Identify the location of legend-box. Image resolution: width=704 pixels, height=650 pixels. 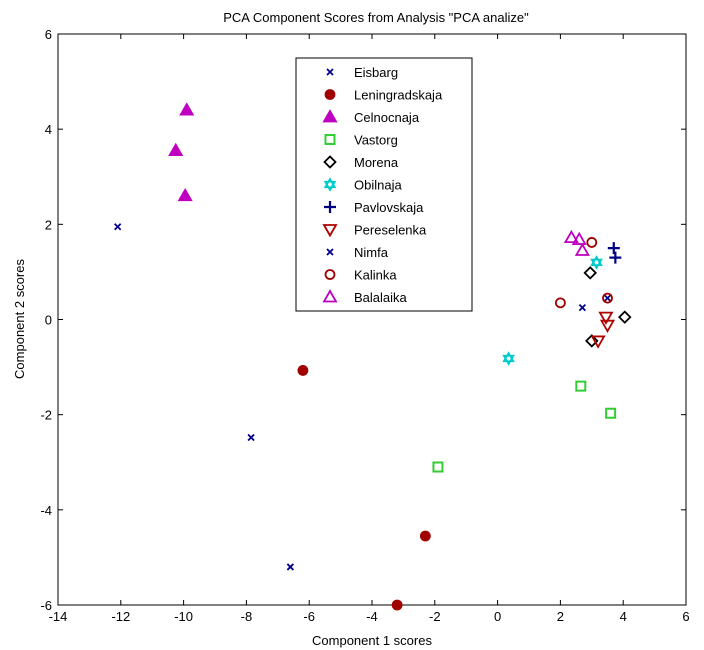
(384, 184).